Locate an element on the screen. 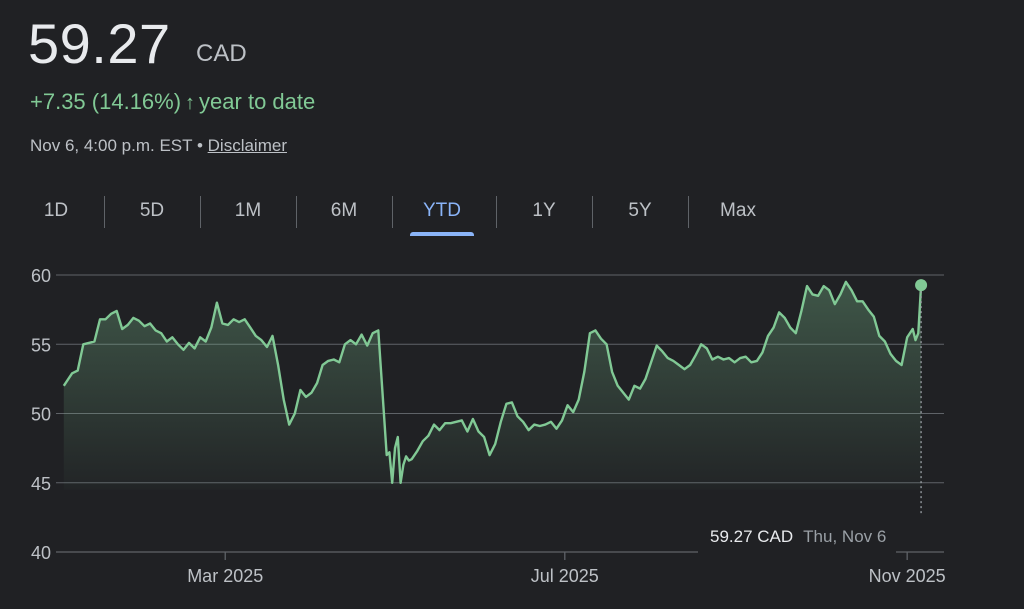 The height and width of the screenshot is (609, 1024). current-price: 59.27 is located at coordinates (99, 43).